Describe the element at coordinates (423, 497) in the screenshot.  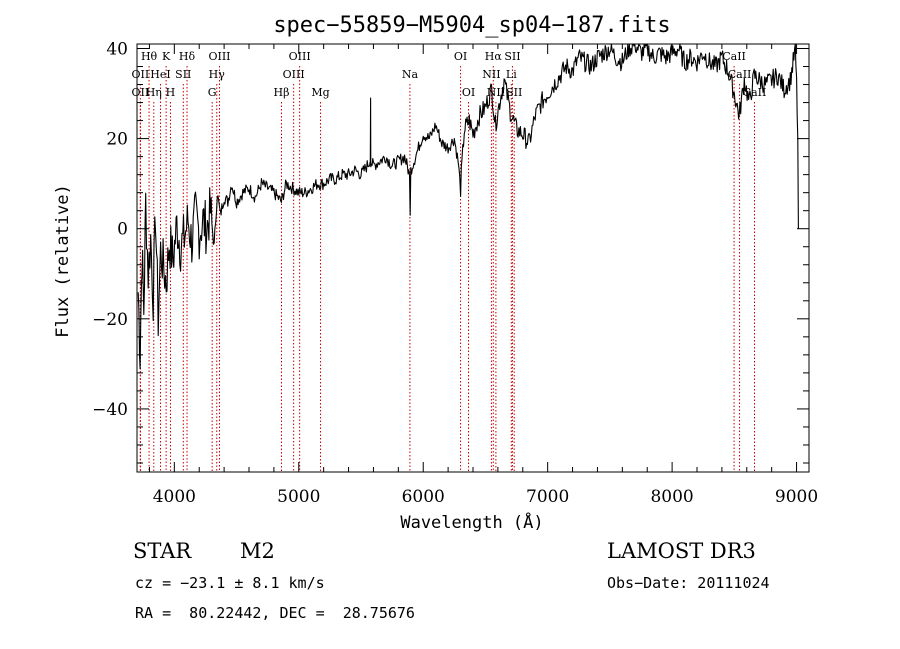
I see `x-tick-label-6000: 6000` at that location.